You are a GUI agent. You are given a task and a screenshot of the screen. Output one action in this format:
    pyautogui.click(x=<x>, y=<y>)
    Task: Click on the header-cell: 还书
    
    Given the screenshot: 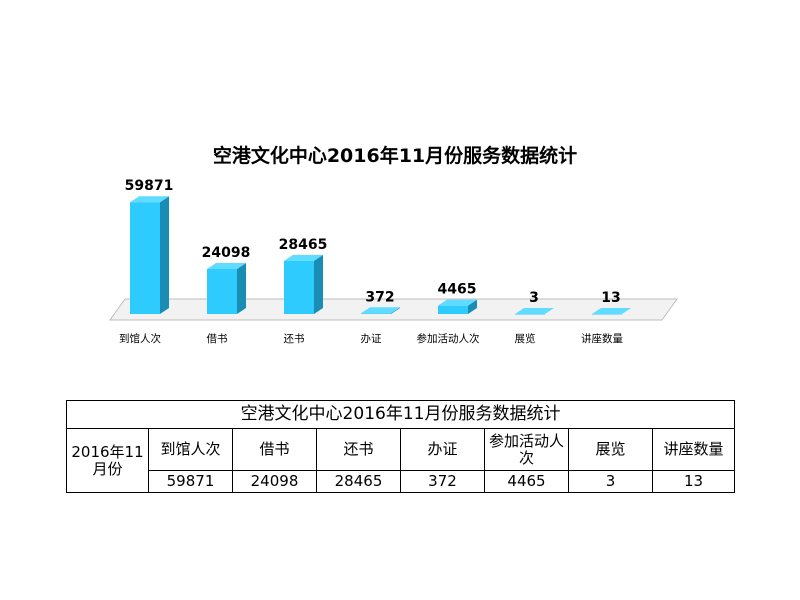 What is the action you would take?
    pyautogui.click(x=358, y=449)
    